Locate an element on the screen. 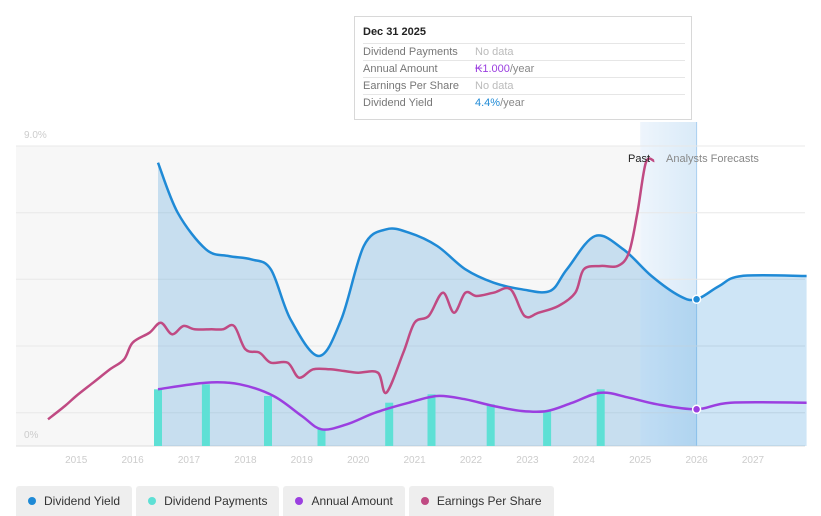 The image size is (821, 516). legend-item-dividend-yield: Dividend Yield is located at coordinates (74, 501).